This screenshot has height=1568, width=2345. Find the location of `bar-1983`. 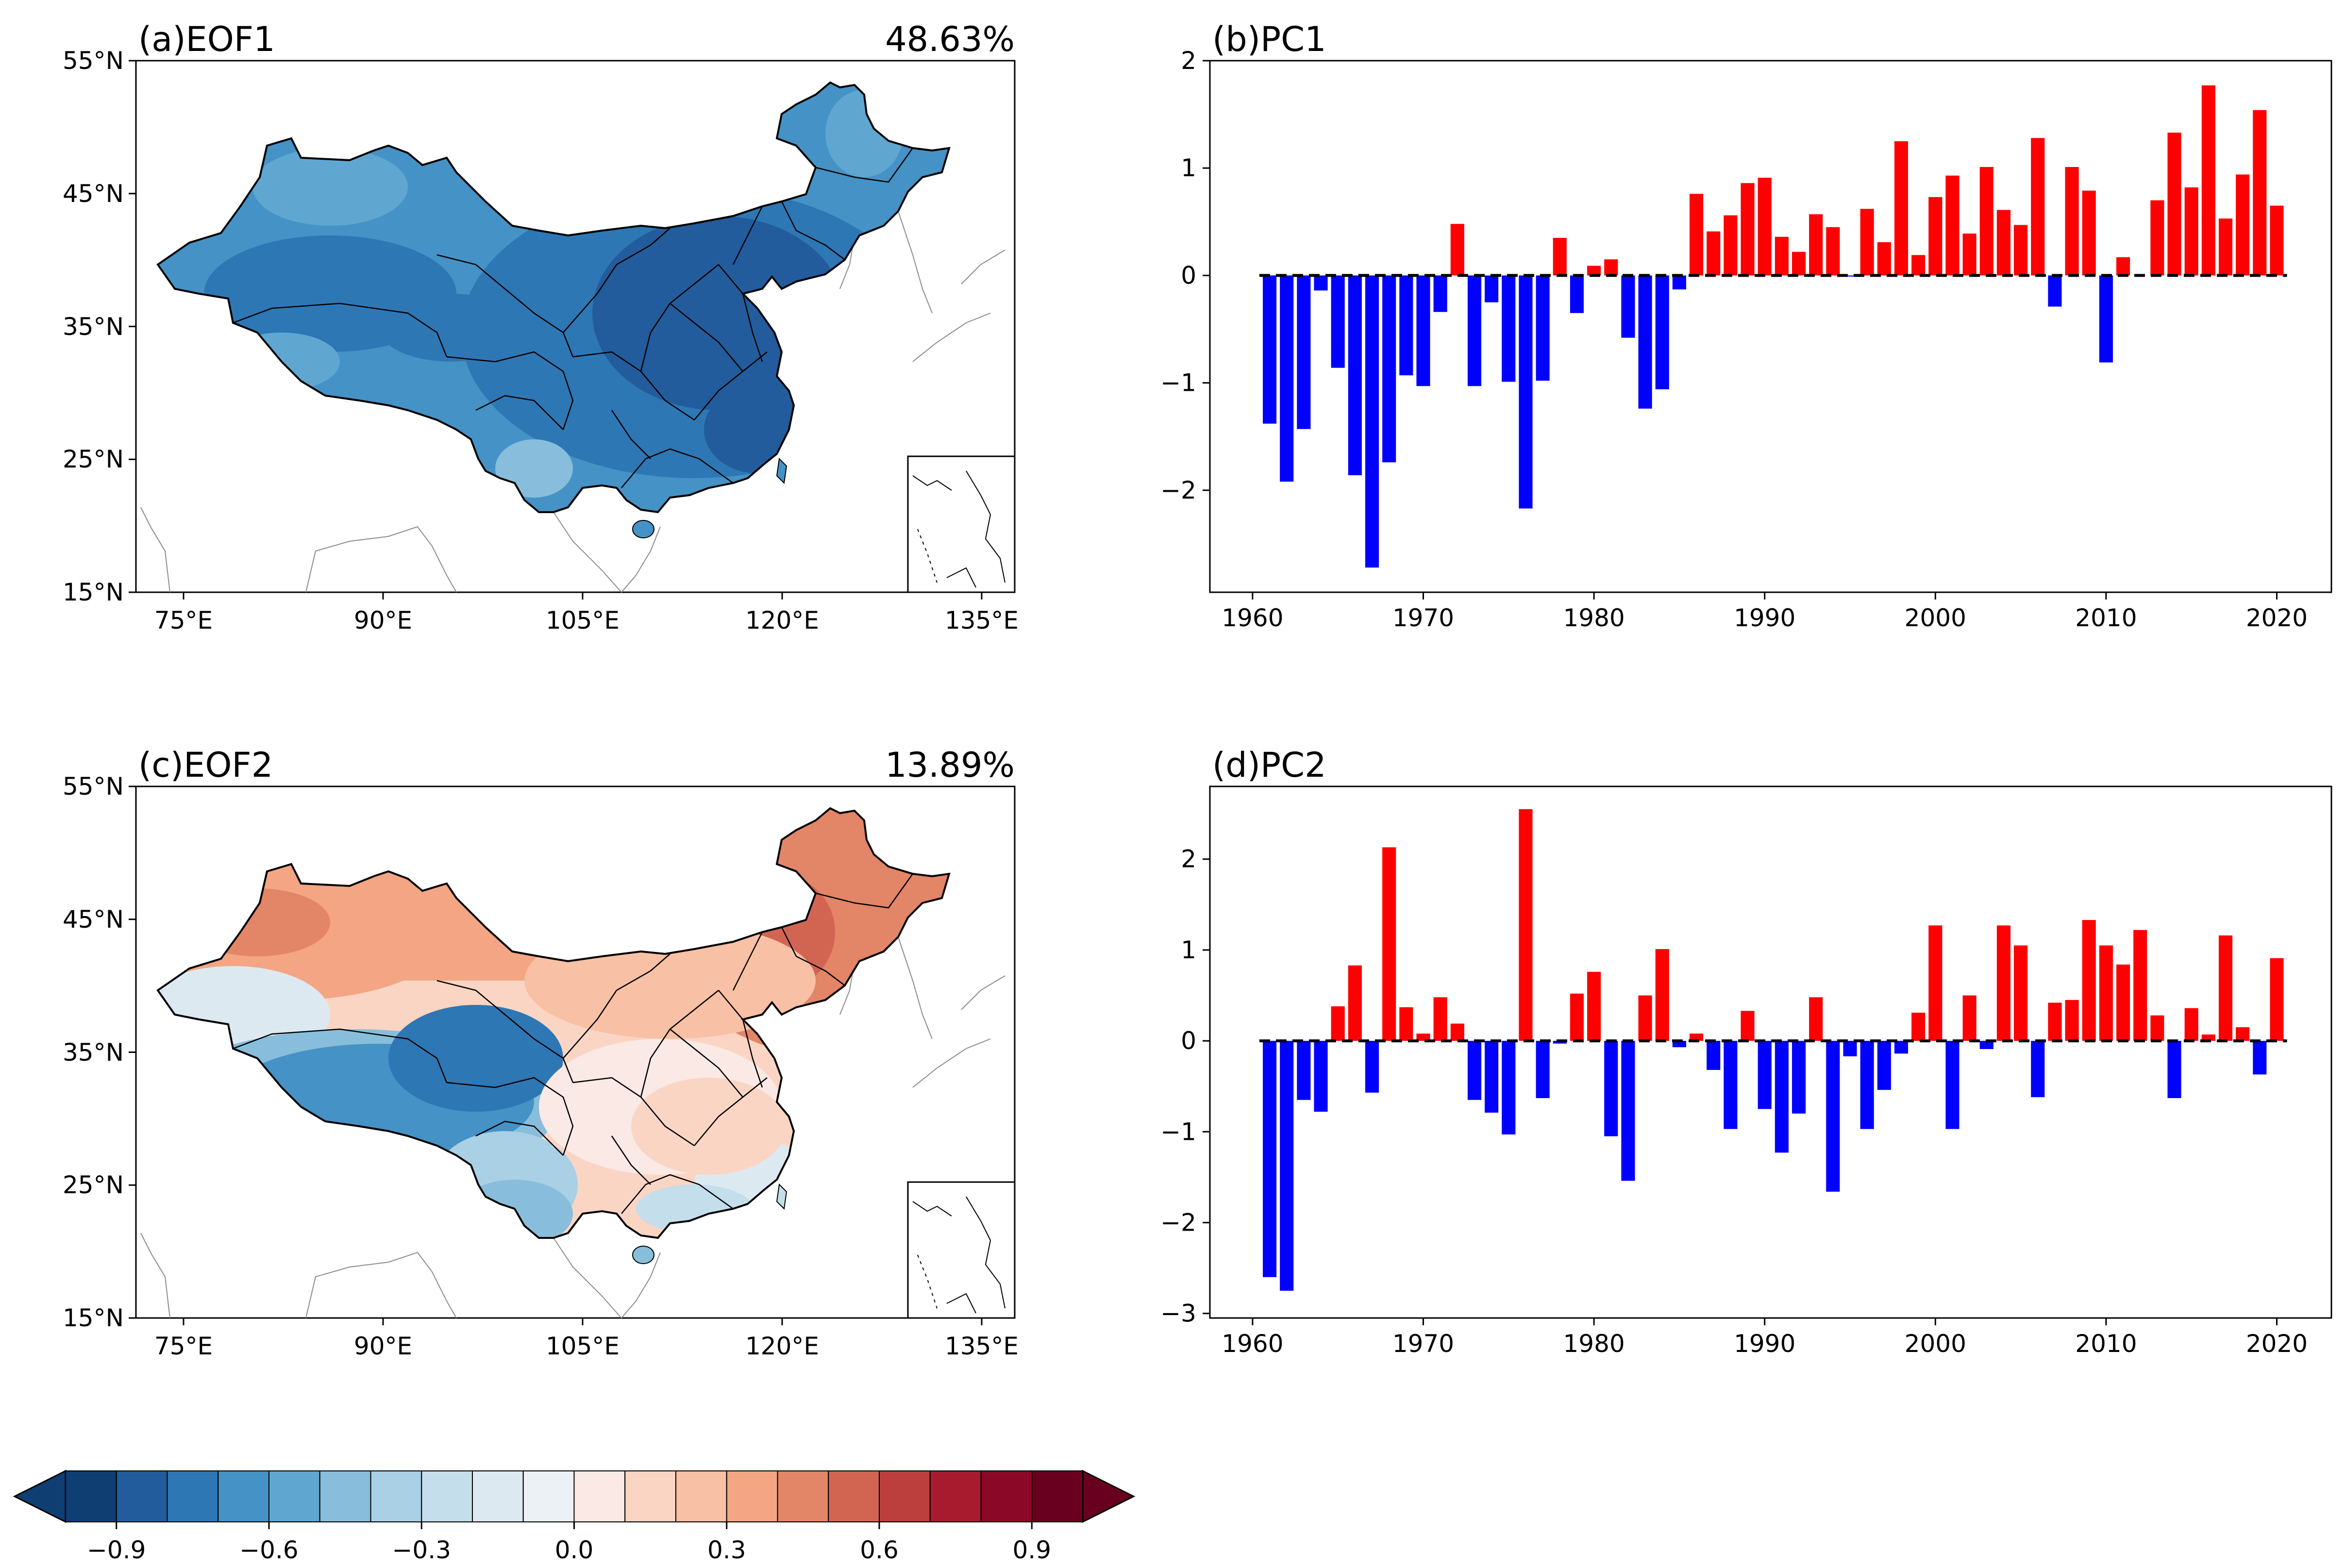

bar-1983 is located at coordinates (1645, 342).